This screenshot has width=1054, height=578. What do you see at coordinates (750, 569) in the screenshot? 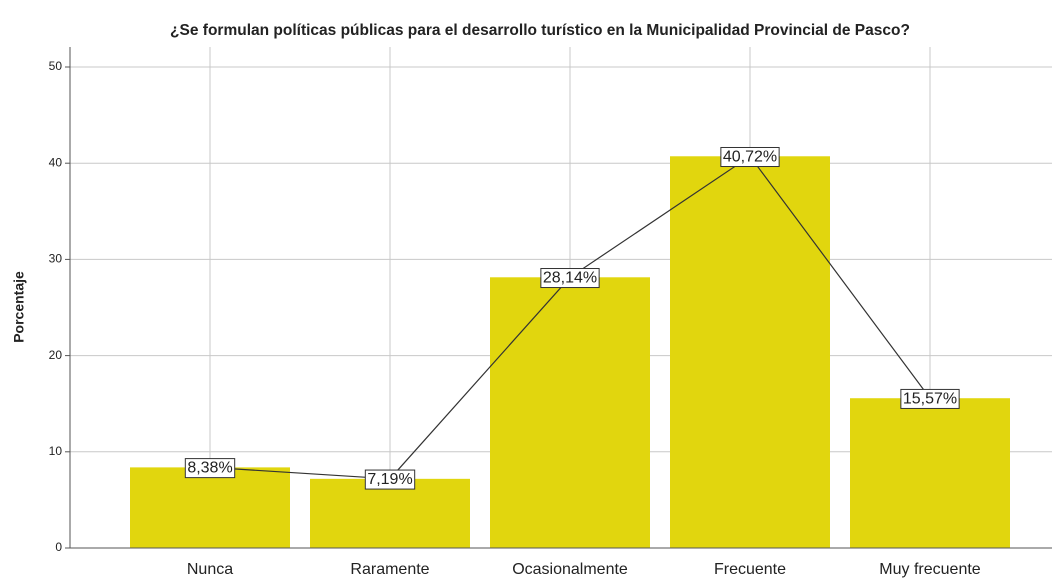
I see `x-tick-label: Frecuente` at bounding box center [750, 569].